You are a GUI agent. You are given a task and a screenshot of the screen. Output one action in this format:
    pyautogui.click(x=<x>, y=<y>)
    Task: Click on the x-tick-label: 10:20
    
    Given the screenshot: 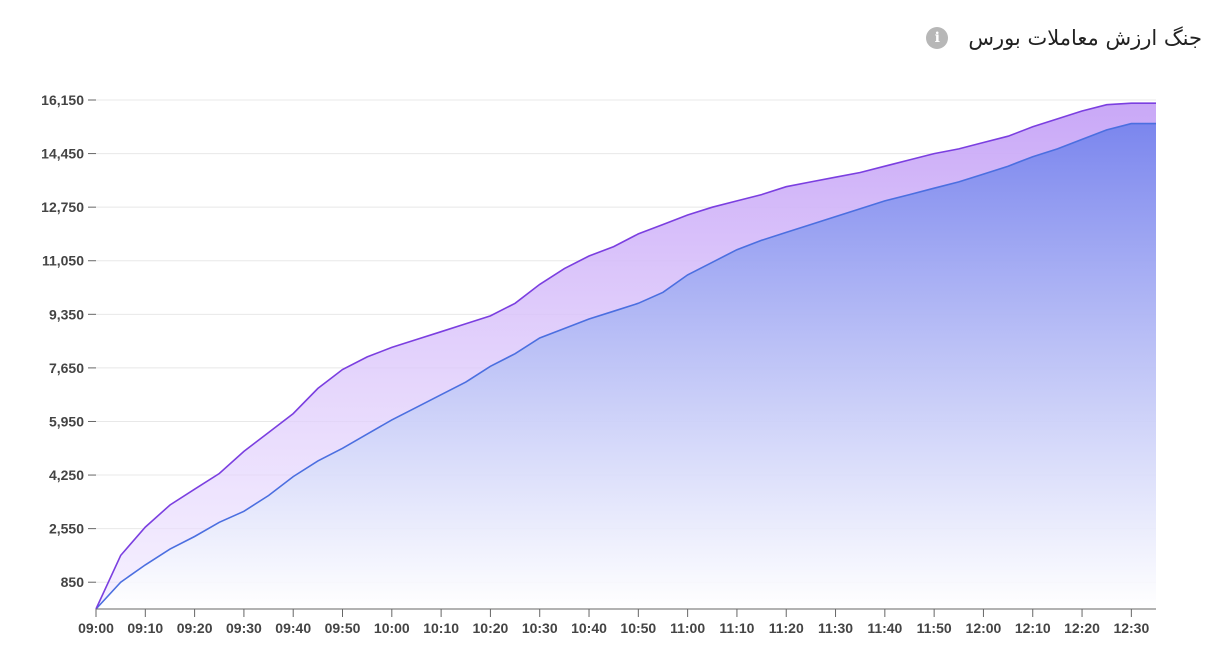 What is the action you would take?
    pyautogui.click(x=491, y=628)
    